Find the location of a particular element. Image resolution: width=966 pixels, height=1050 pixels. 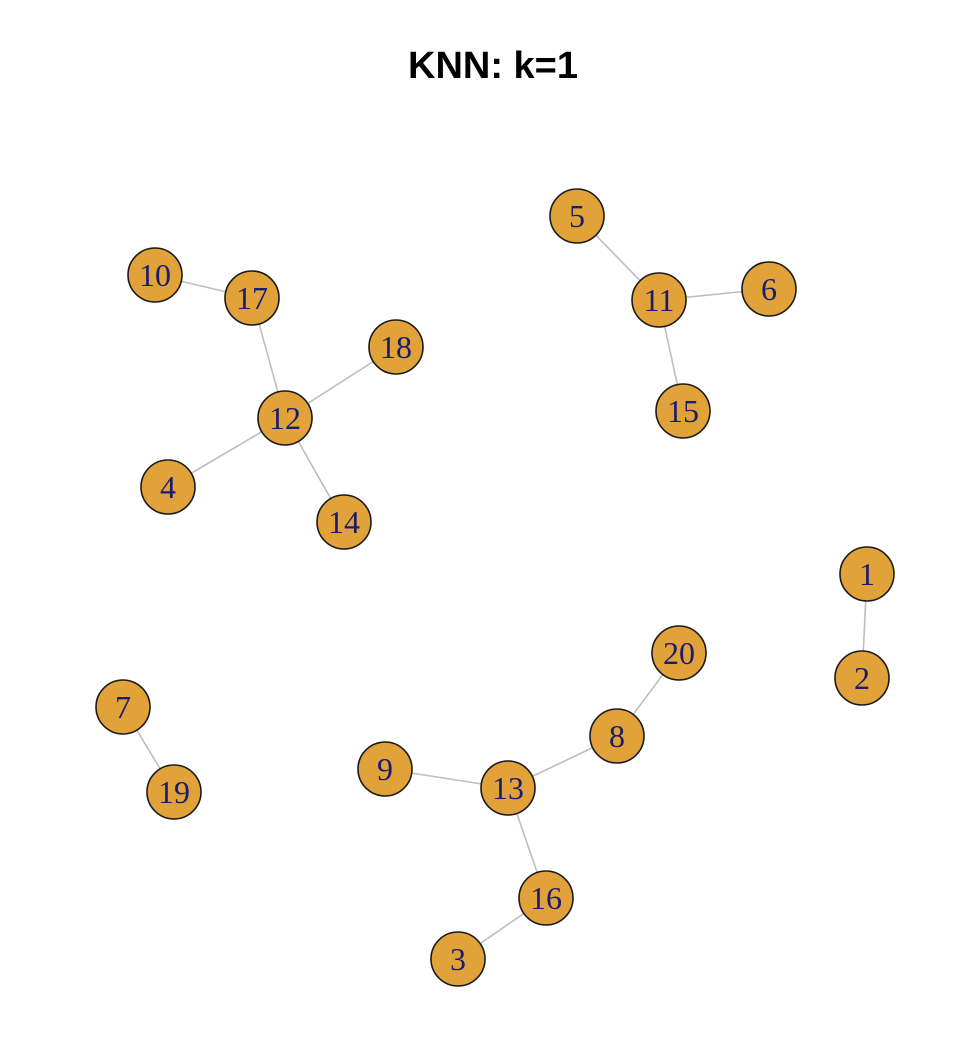

node-13: 13 is located at coordinates (508, 788).